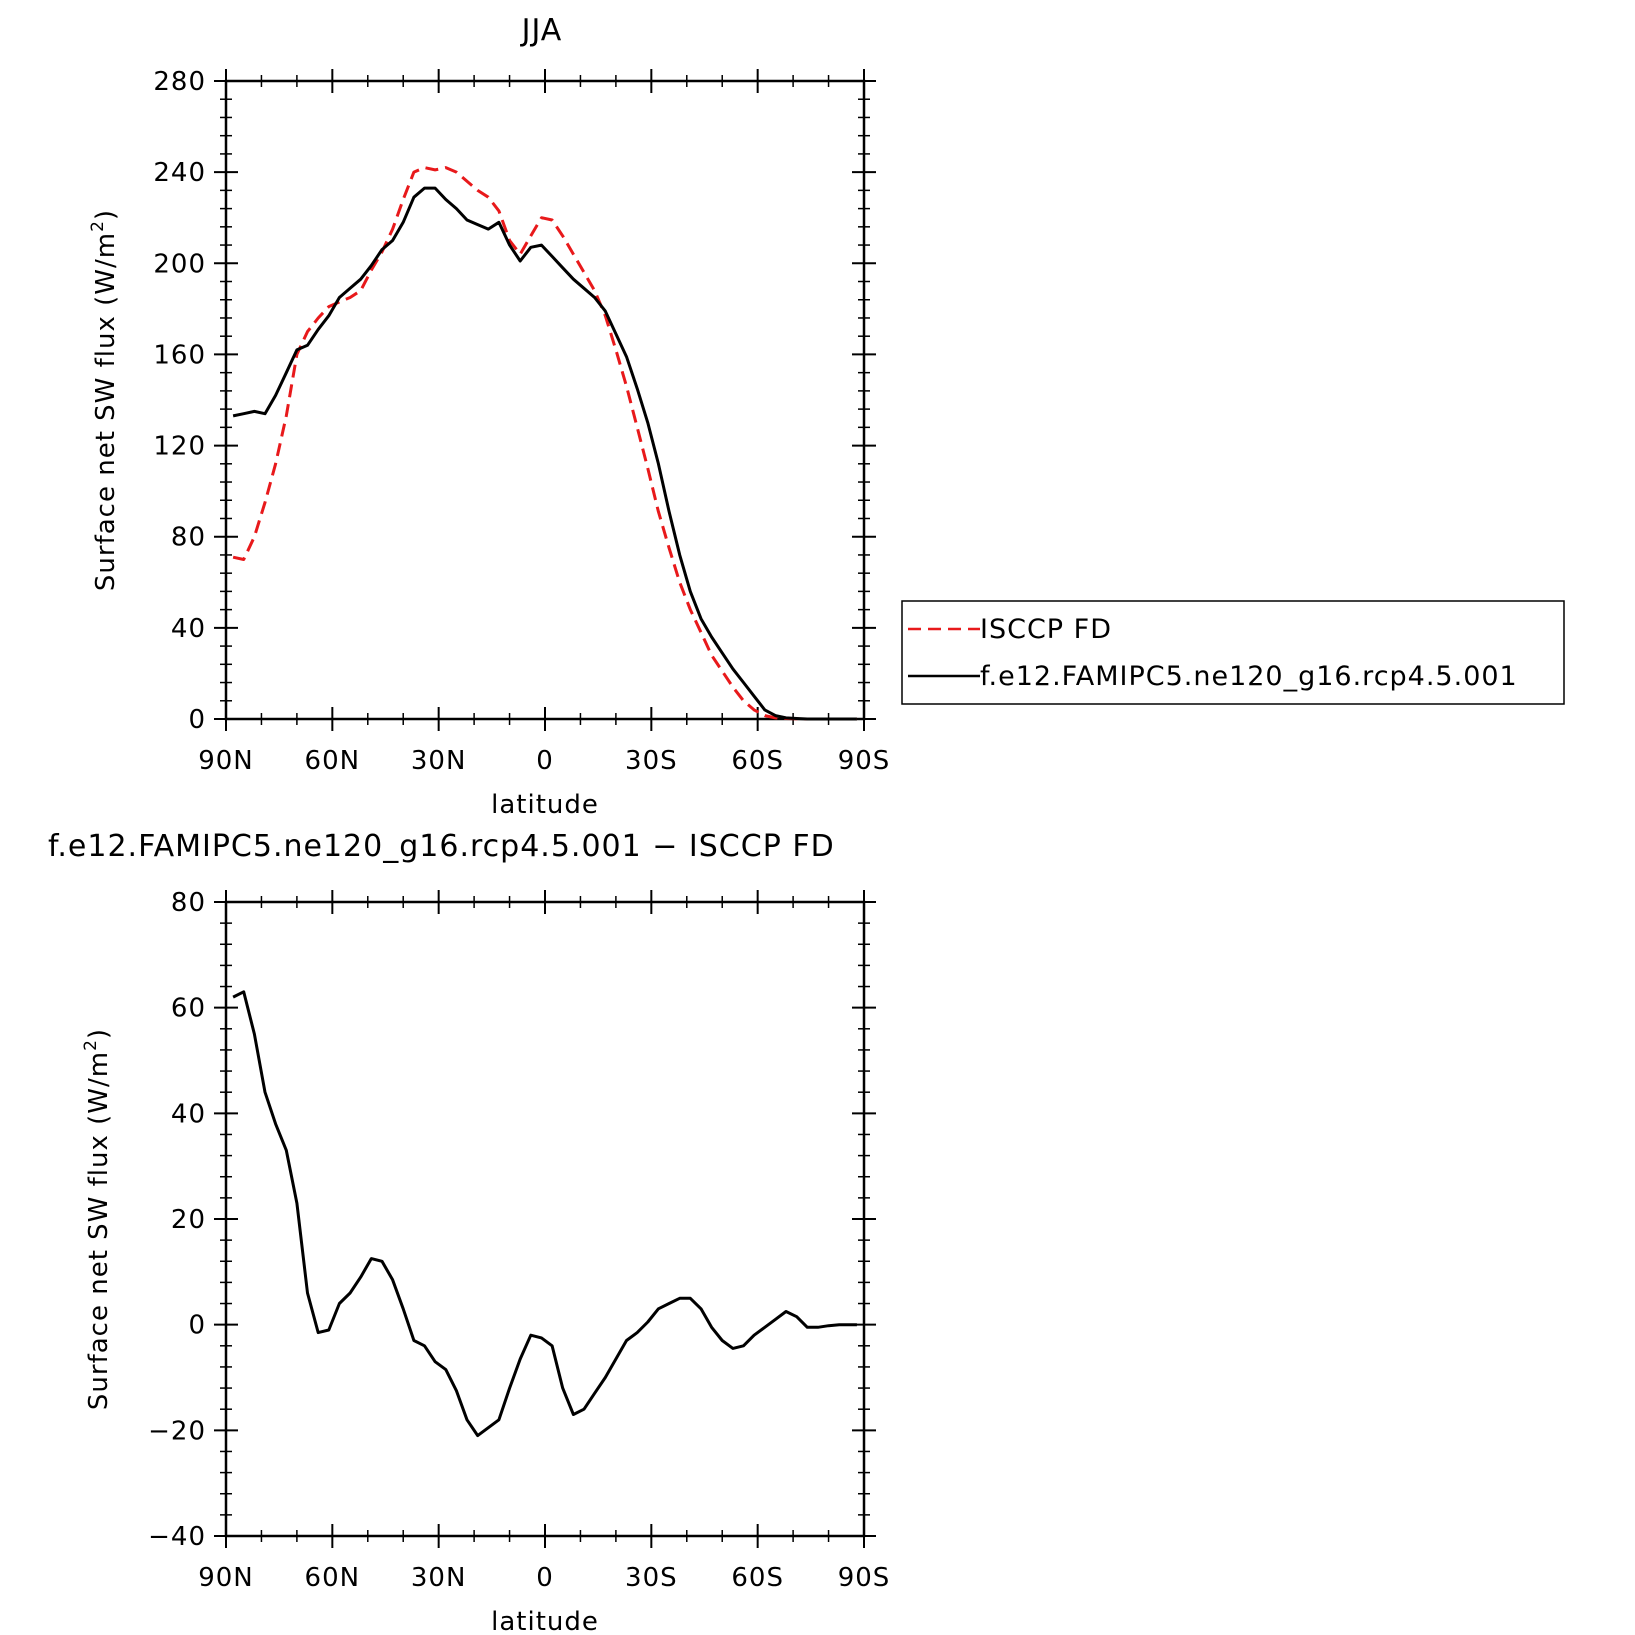  What do you see at coordinates (188, 1009) in the screenshot?
I see `bottom-plot-y-tick-label: 60` at bounding box center [188, 1009].